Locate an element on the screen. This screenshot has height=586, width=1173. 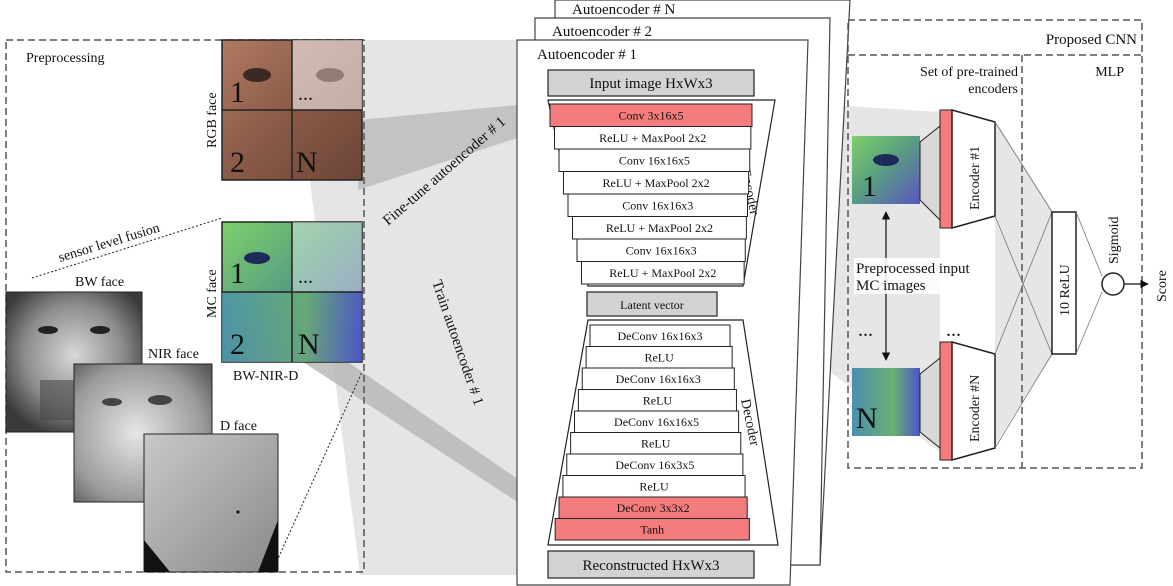
reconstructed-box is located at coordinates (651, 564).